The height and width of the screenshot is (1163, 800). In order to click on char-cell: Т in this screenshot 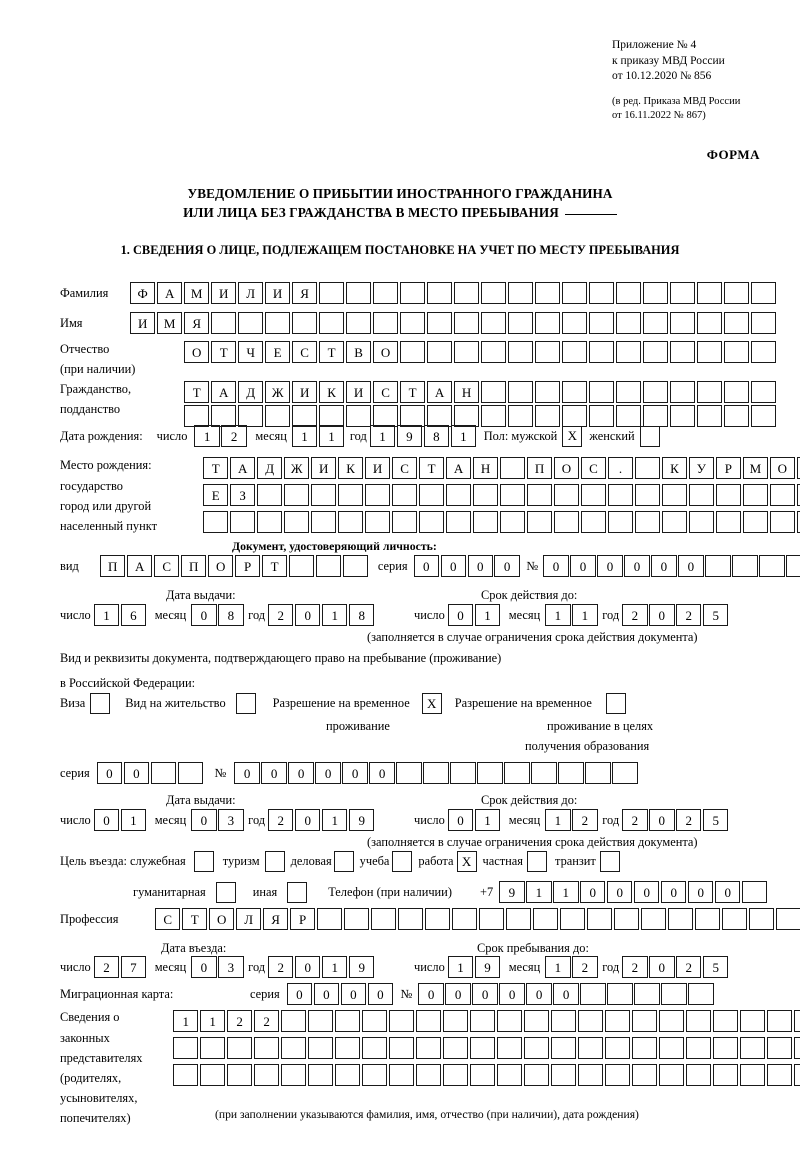, I will do `click(223, 352)`.